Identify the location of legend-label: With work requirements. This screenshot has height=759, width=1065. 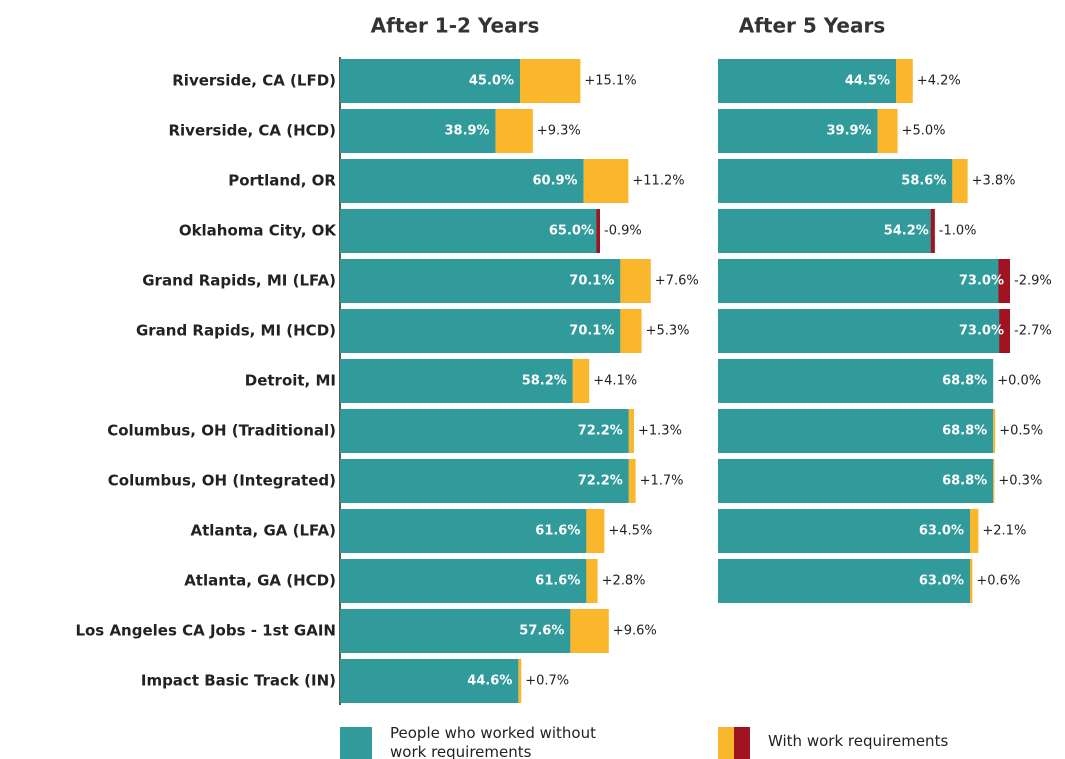
(858, 741).